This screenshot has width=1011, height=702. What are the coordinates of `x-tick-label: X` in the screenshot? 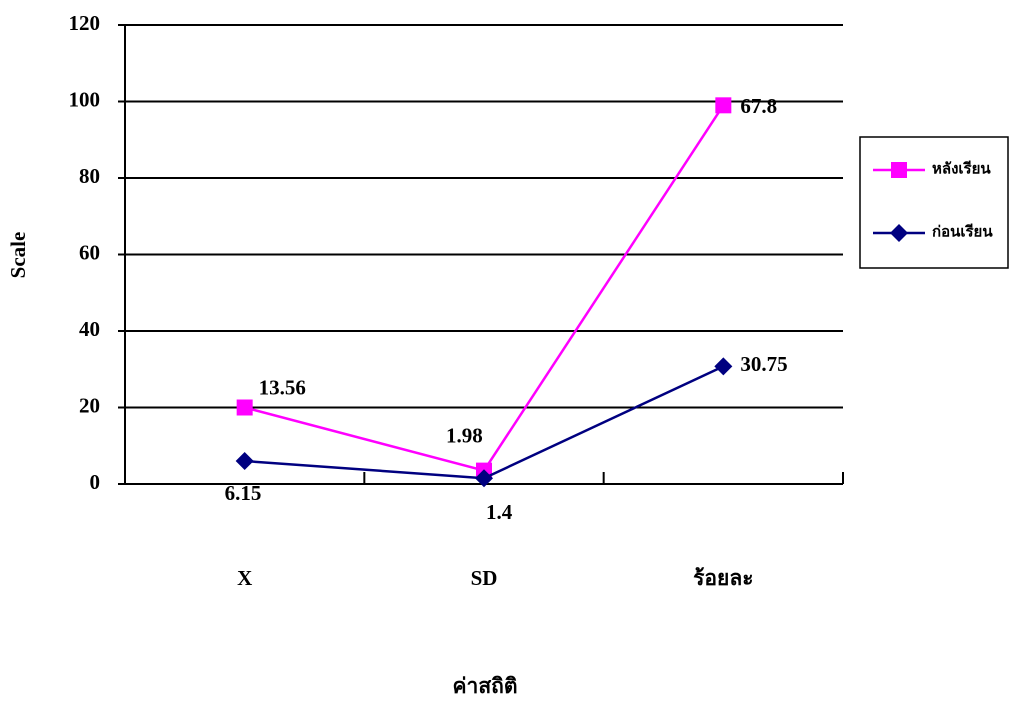 It's located at (244, 578).